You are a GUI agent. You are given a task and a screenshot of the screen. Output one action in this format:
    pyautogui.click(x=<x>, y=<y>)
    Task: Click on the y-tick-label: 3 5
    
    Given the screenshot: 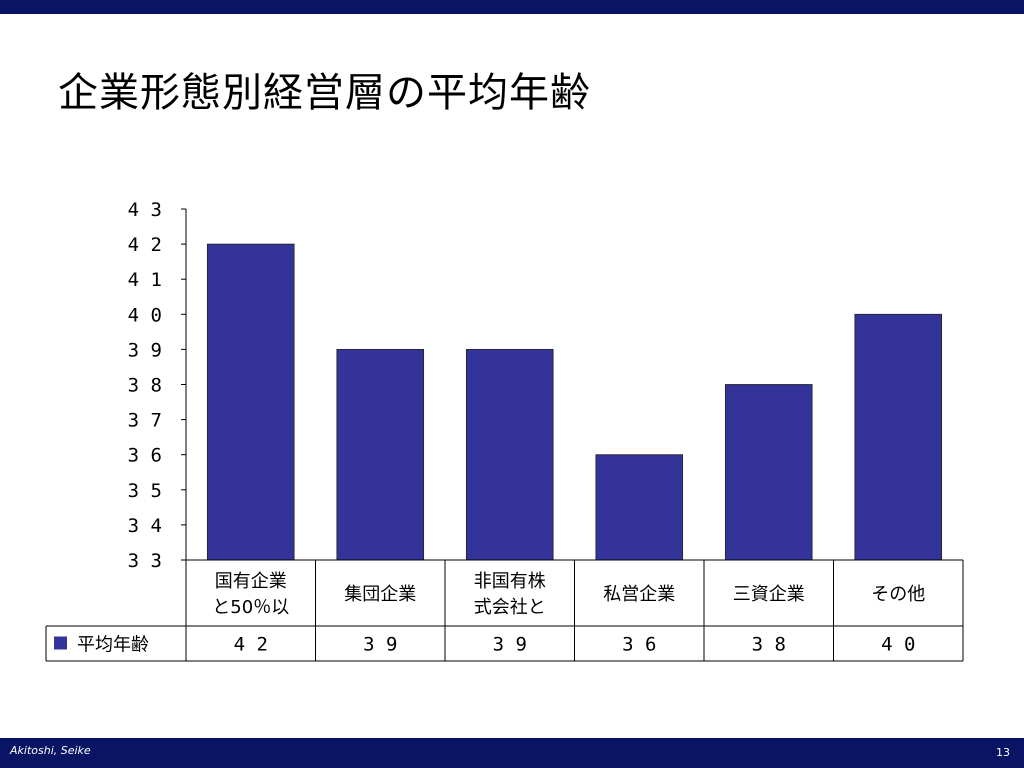 What is the action you would take?
    pyautogui.click(x=145, y=491)
    